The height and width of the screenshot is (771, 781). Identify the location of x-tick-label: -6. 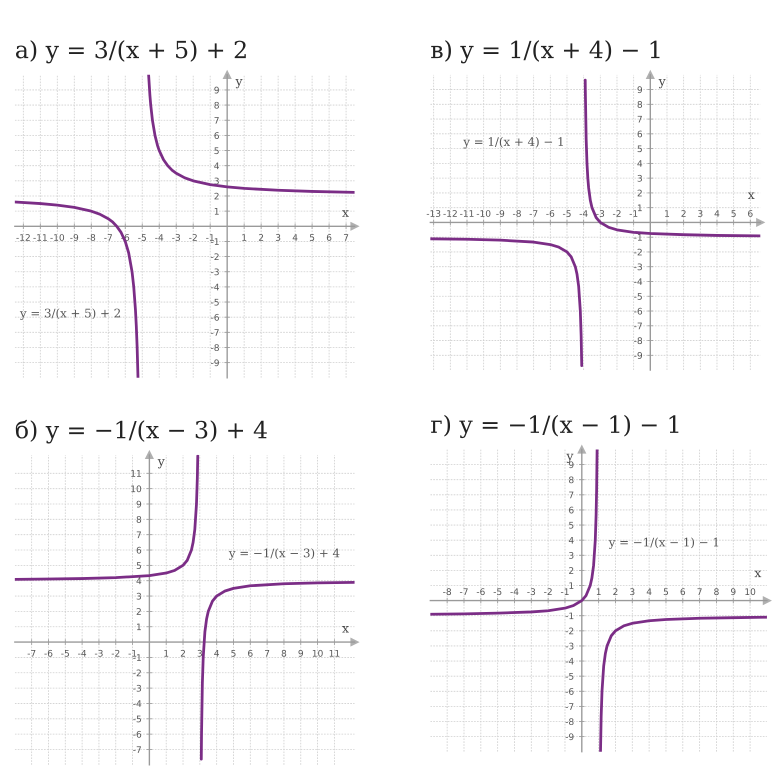
(480, 592).